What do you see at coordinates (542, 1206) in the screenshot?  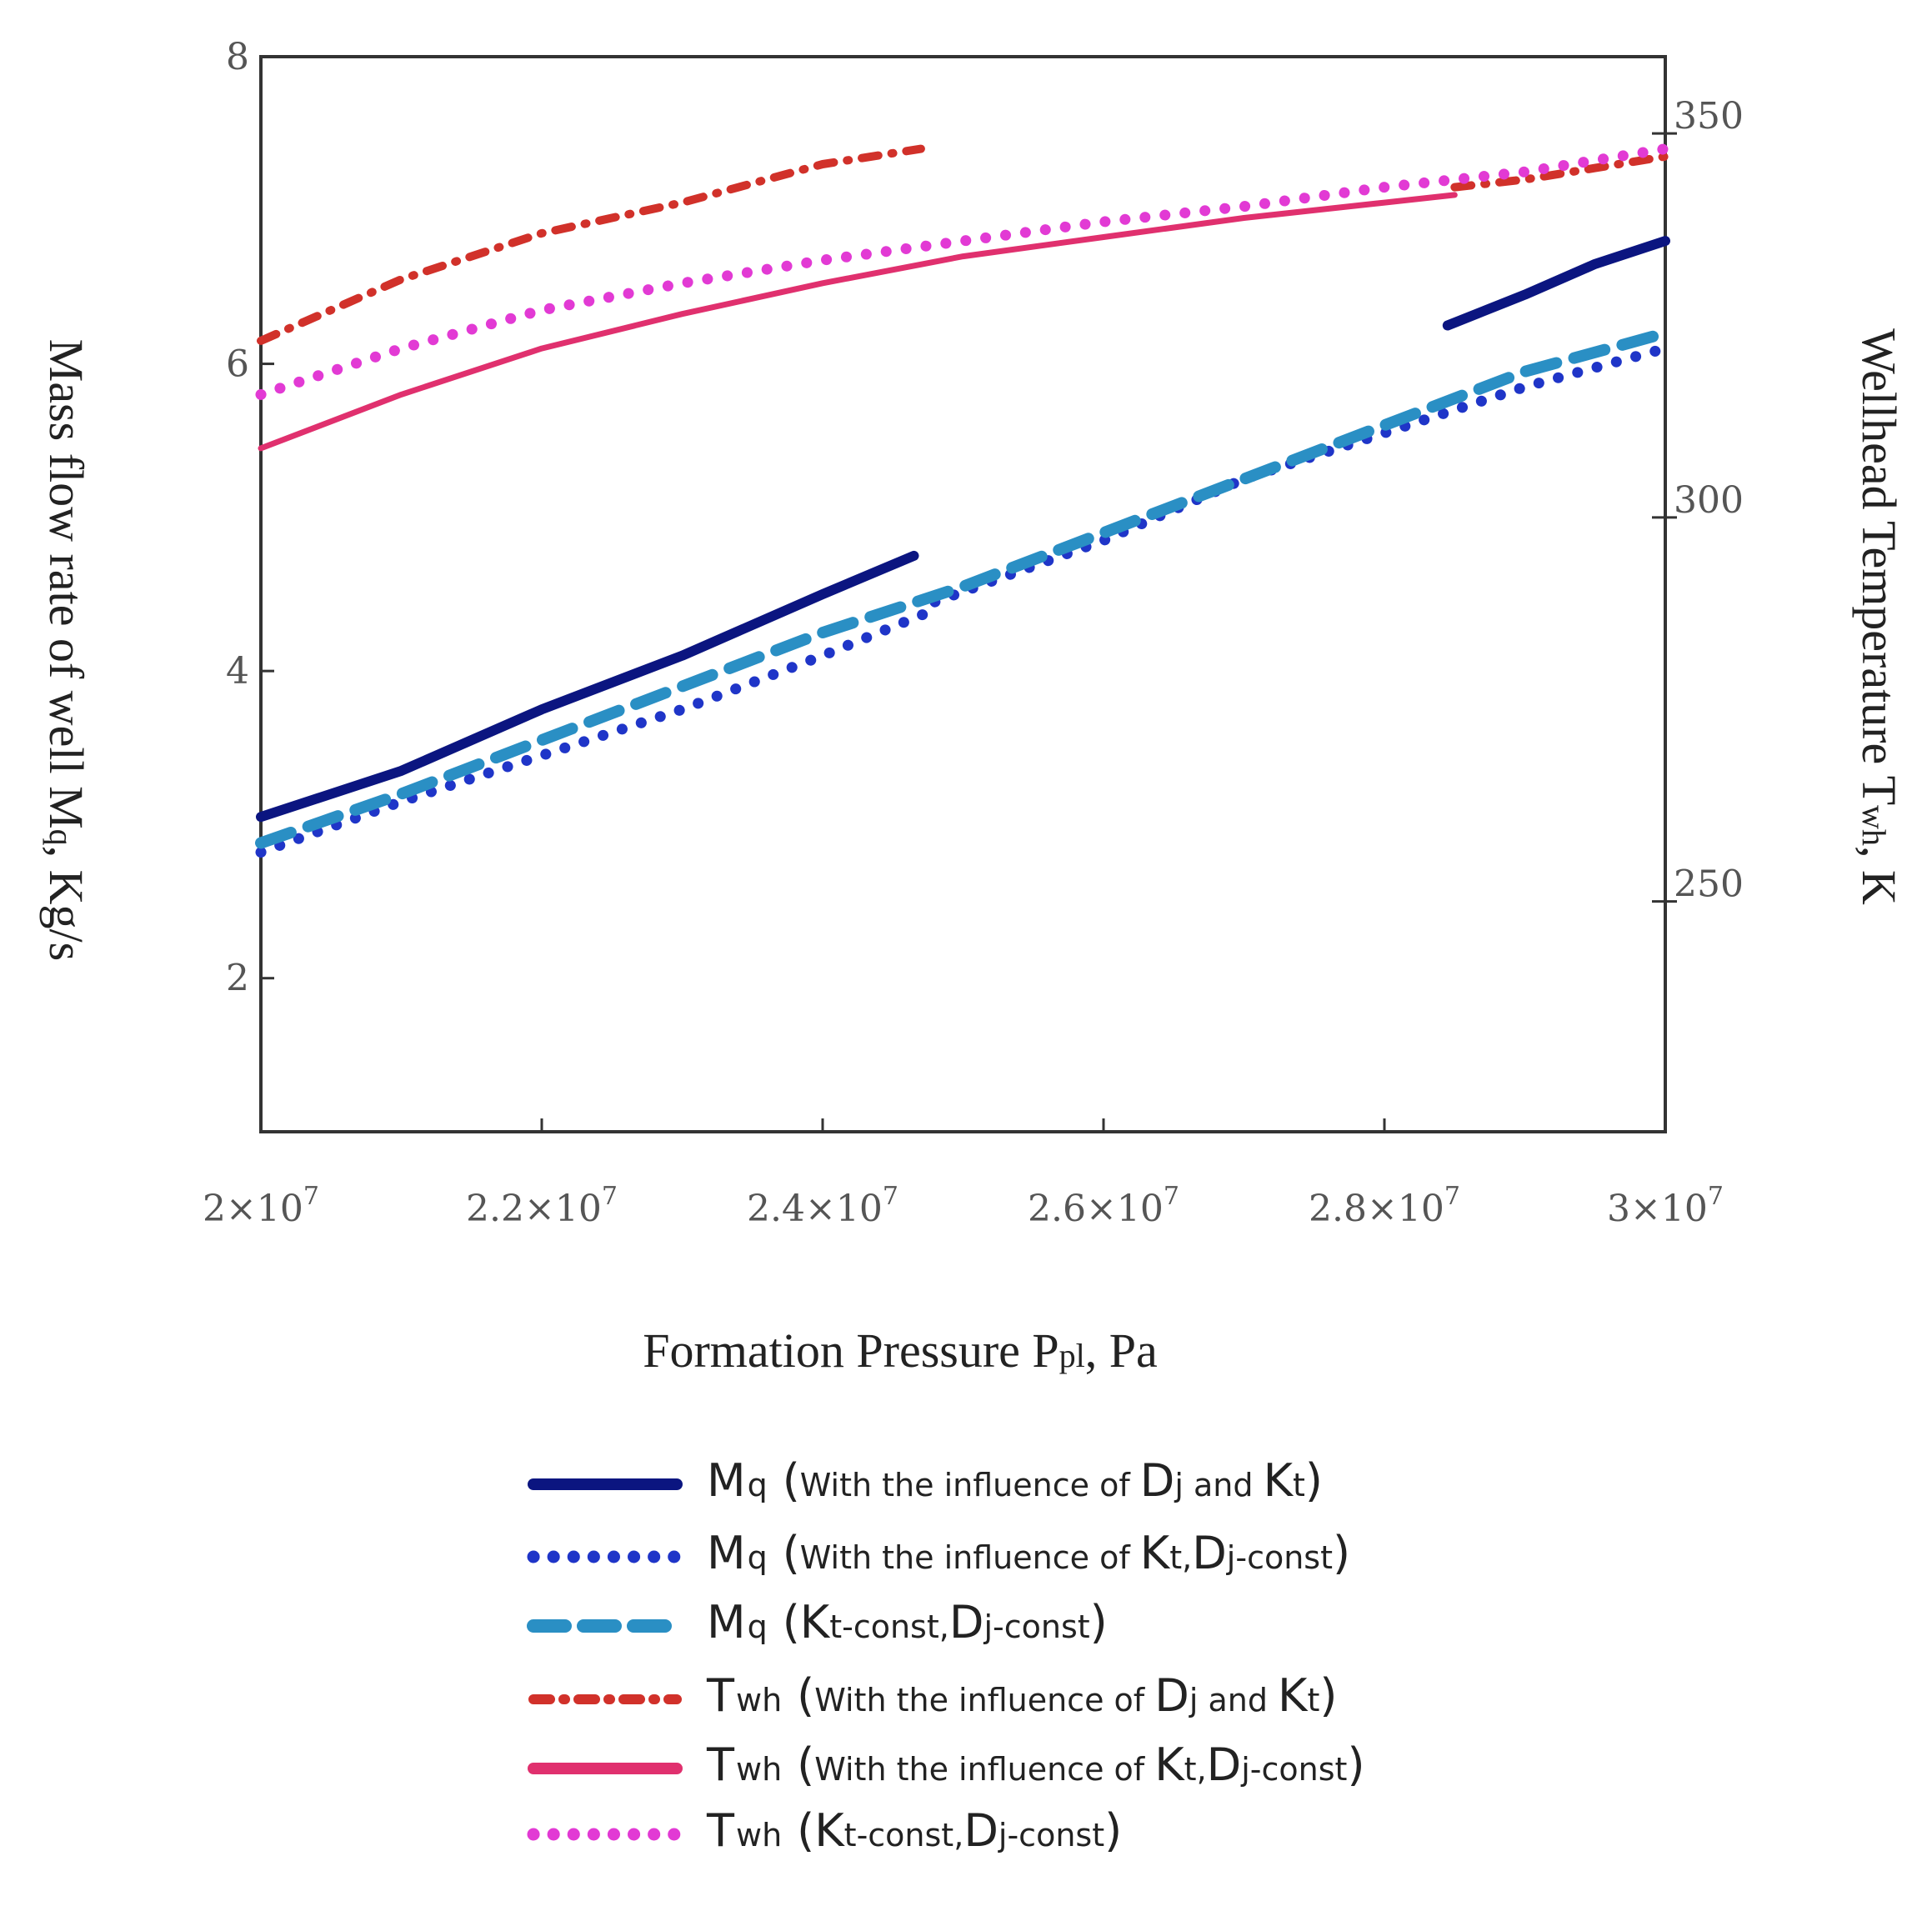 I see `x-tick-label: 2.2×10⁷` at bounding box center [542, 1206].